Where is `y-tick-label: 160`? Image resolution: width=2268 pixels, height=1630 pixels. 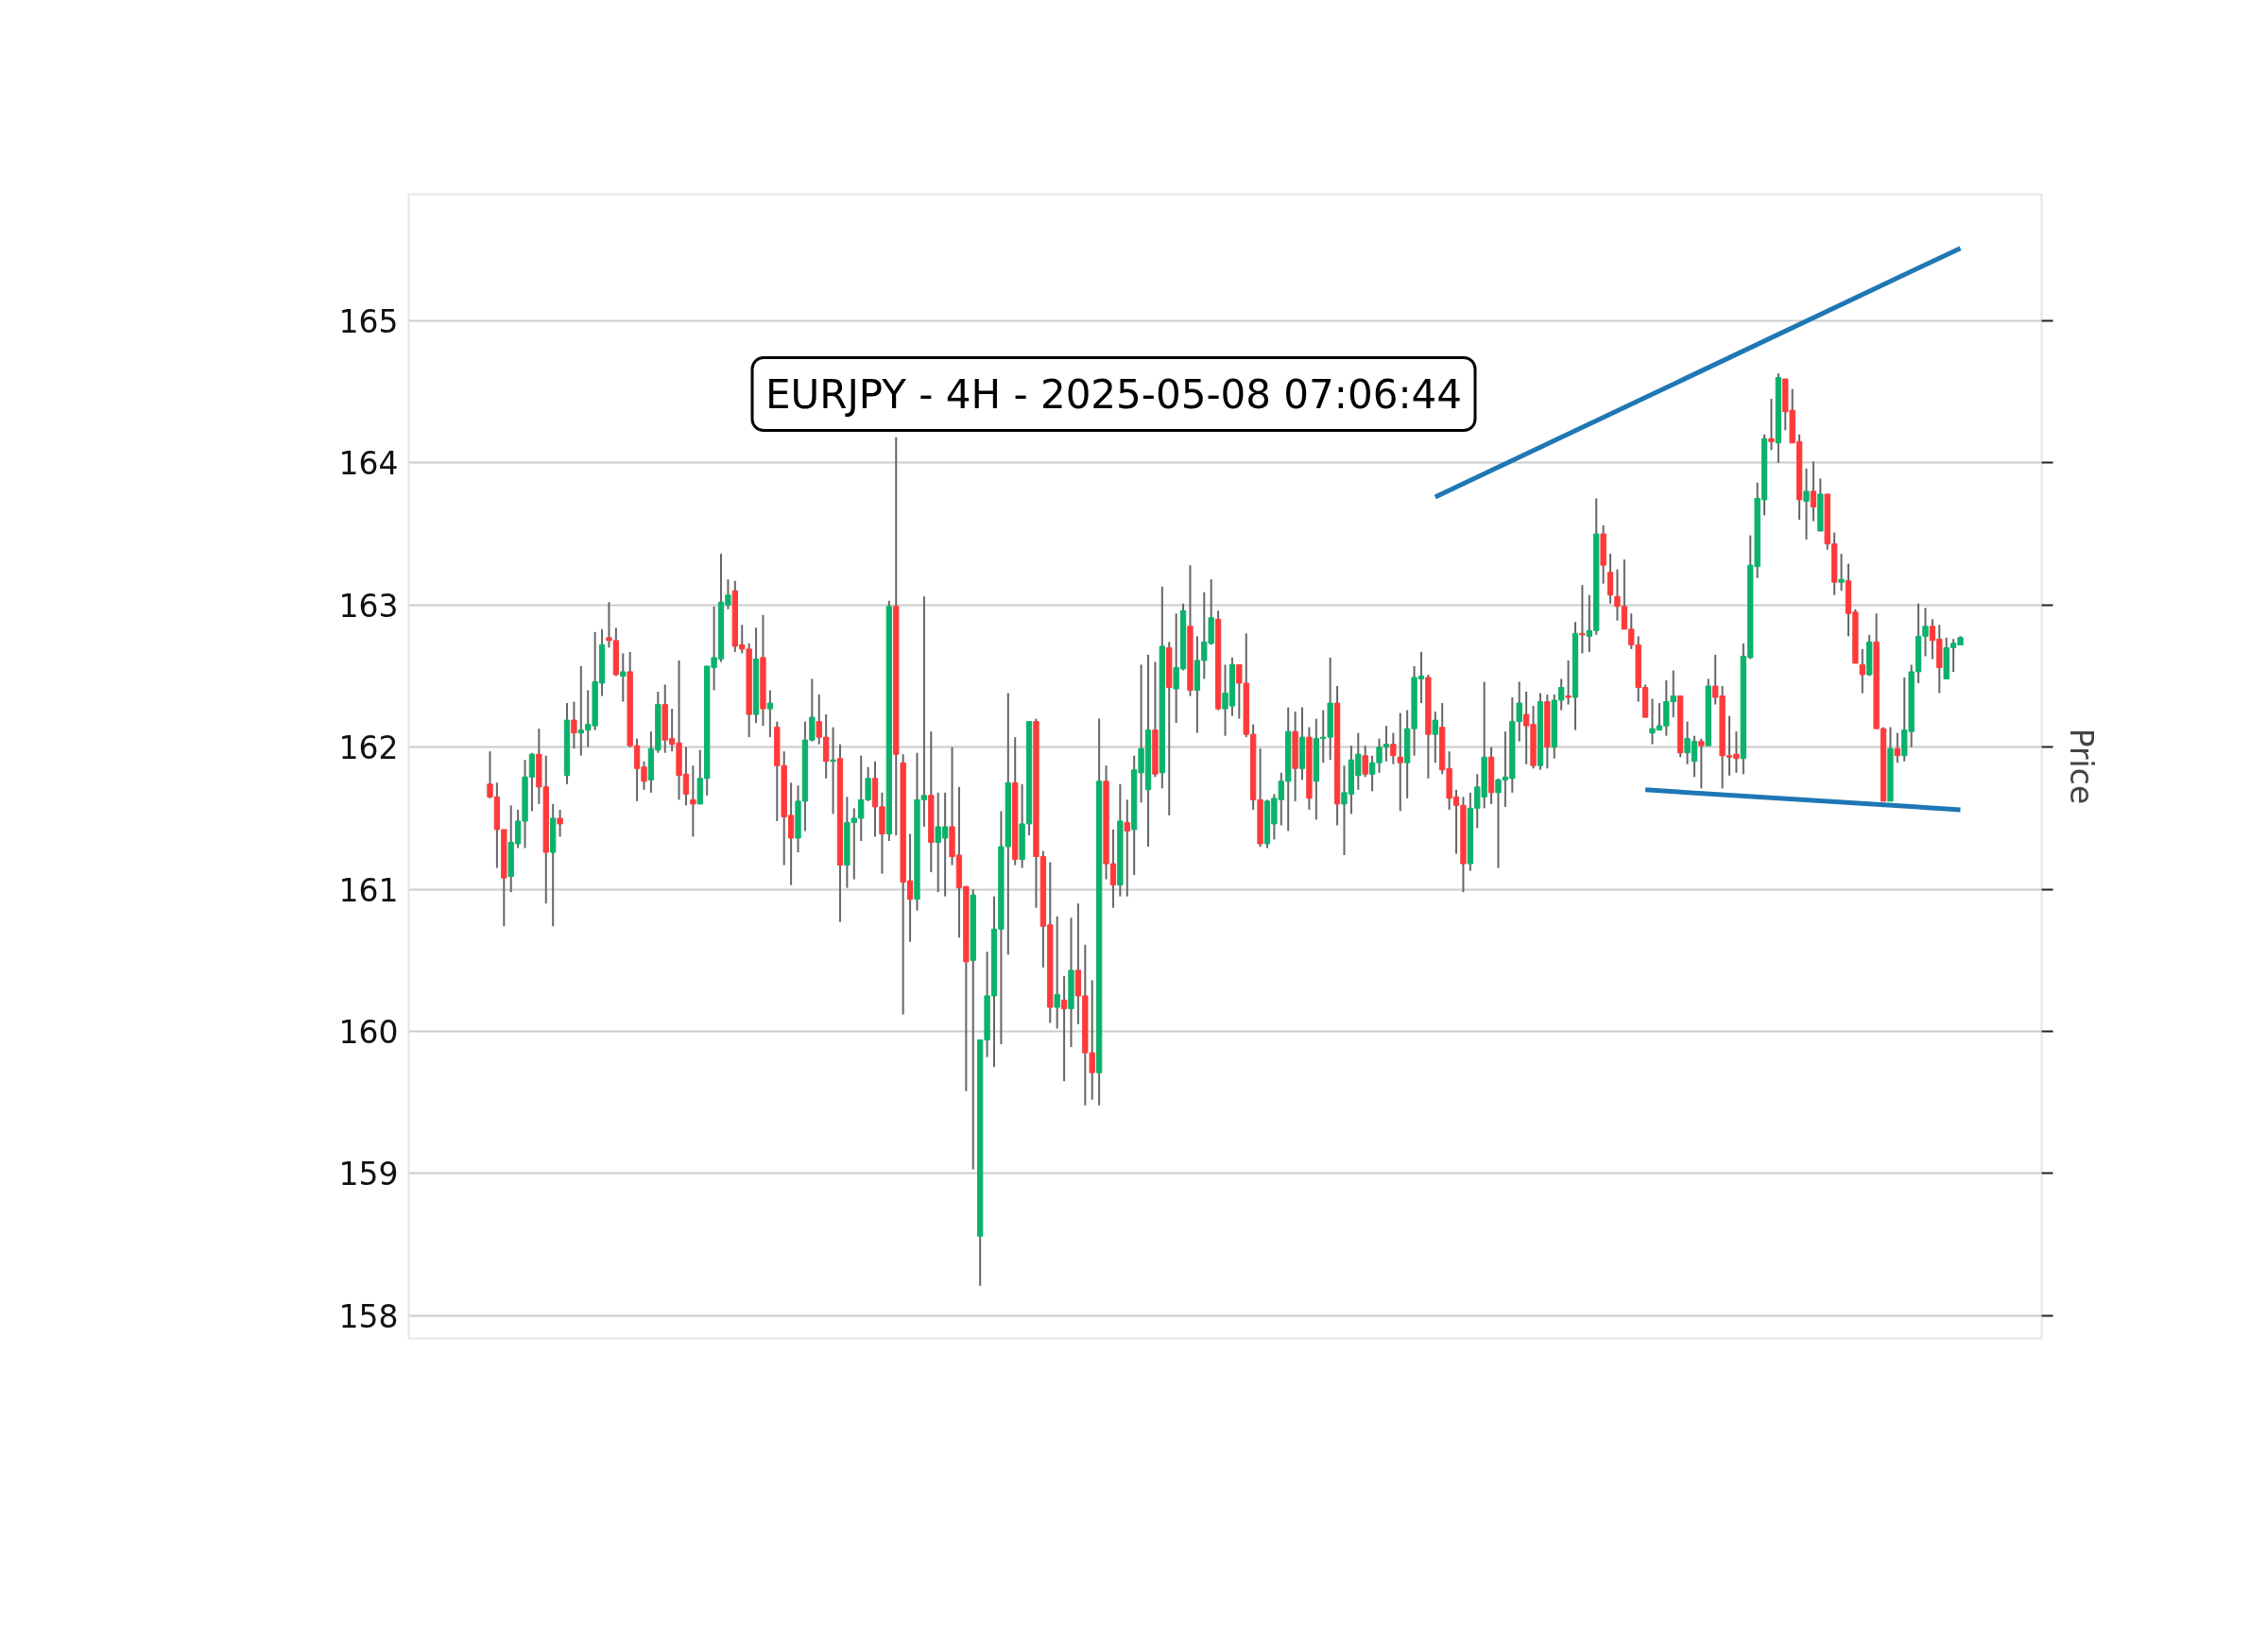 y-tick-label: 160 is located at coordinates (368, 1033).